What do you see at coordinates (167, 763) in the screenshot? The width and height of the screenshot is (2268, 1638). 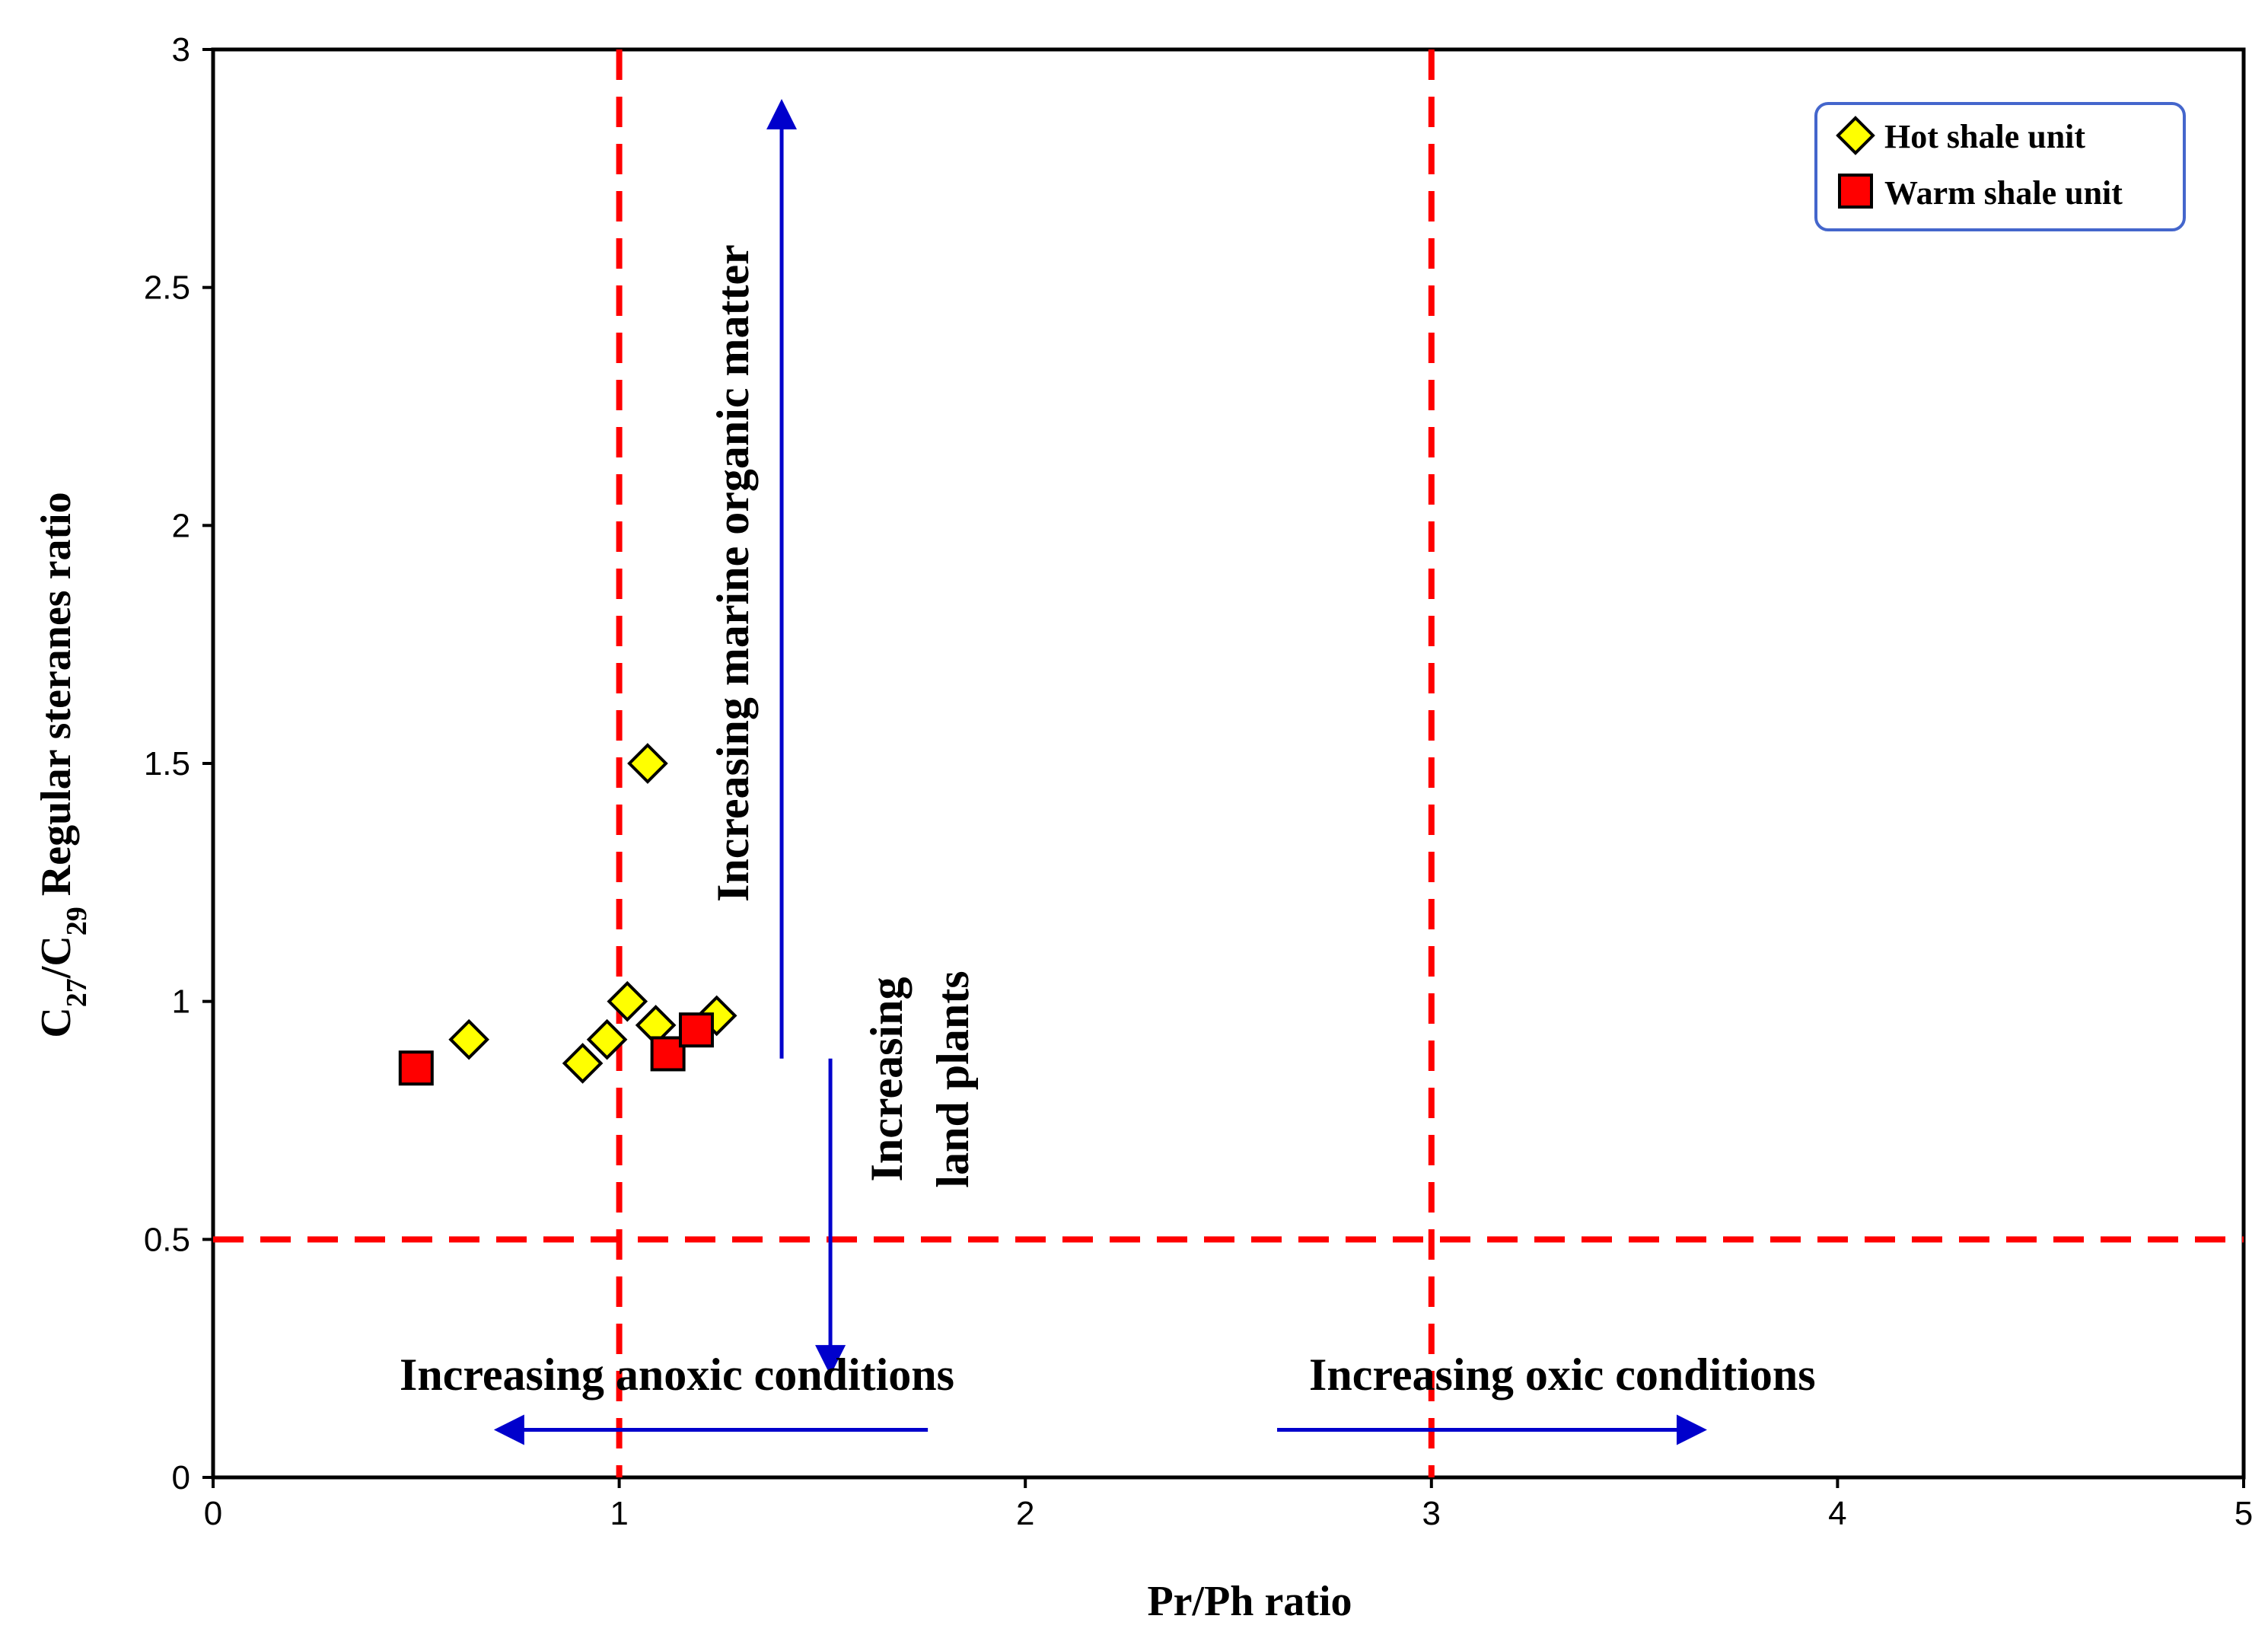 I see `y-tick-label: 1.5` at bounding box center [167, 763].